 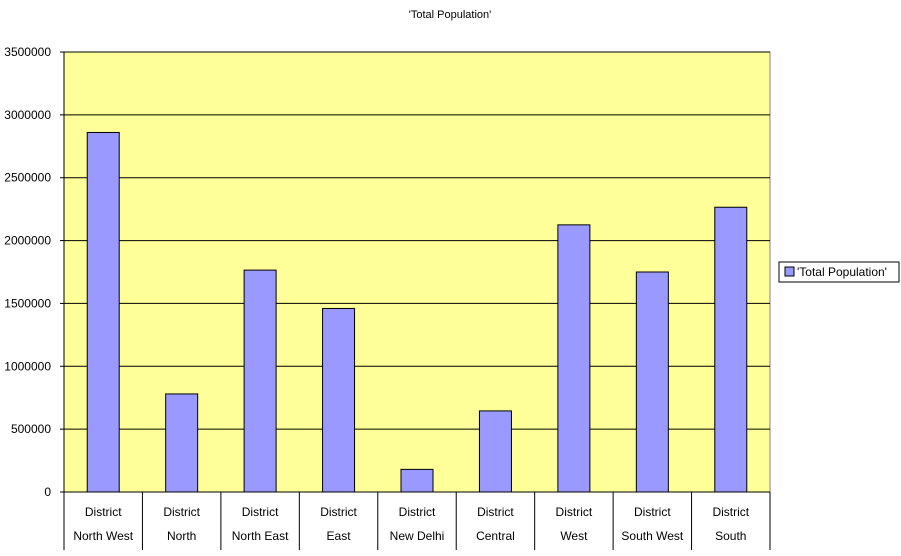 What do you see at coordinates (789, 271) in the screenshot?
I see `legend-swatch` at bounding box center [789, 271].